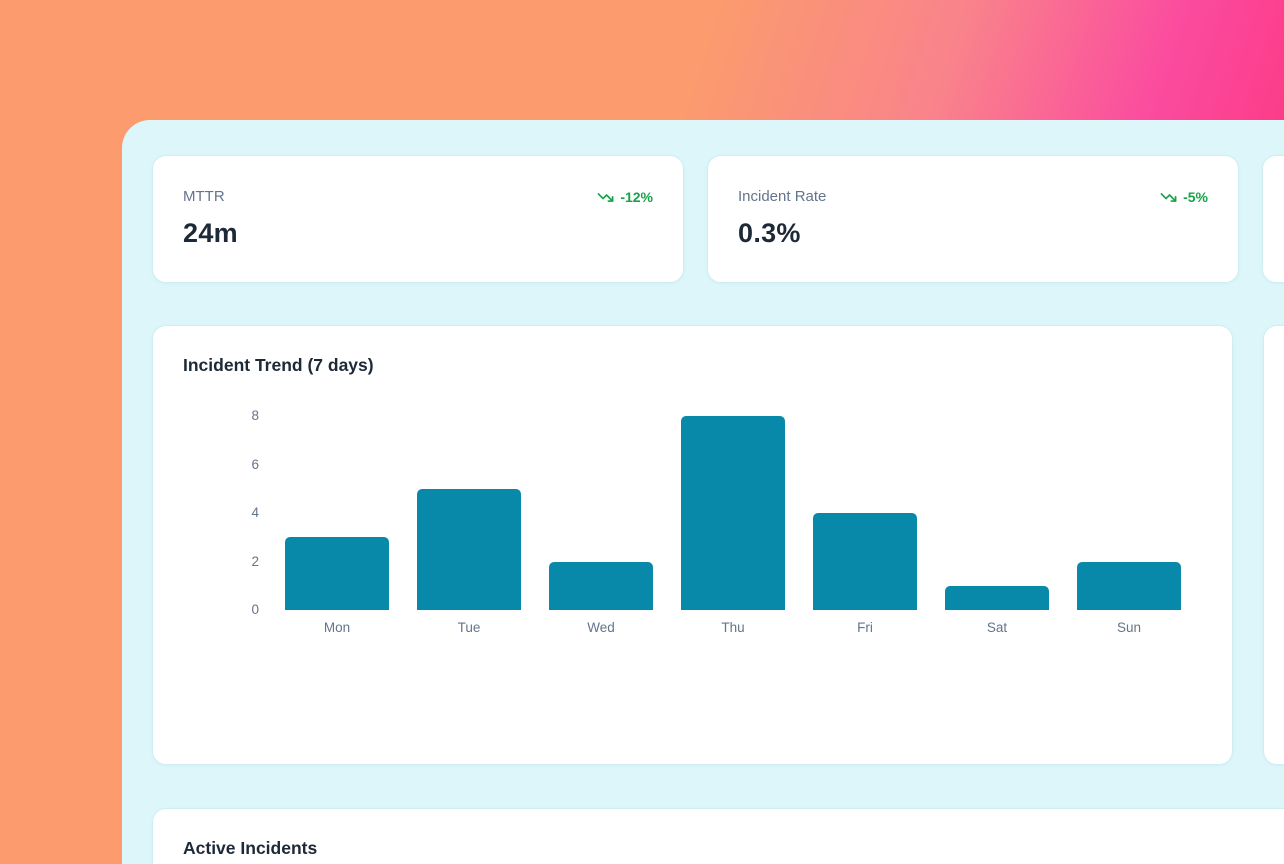 This screenshot has width=1284, height=864. What do you see at coordinates (782, 196) in the screenshot?
I see `stat-label: Incident Rate` at bounding box center [782, 196].